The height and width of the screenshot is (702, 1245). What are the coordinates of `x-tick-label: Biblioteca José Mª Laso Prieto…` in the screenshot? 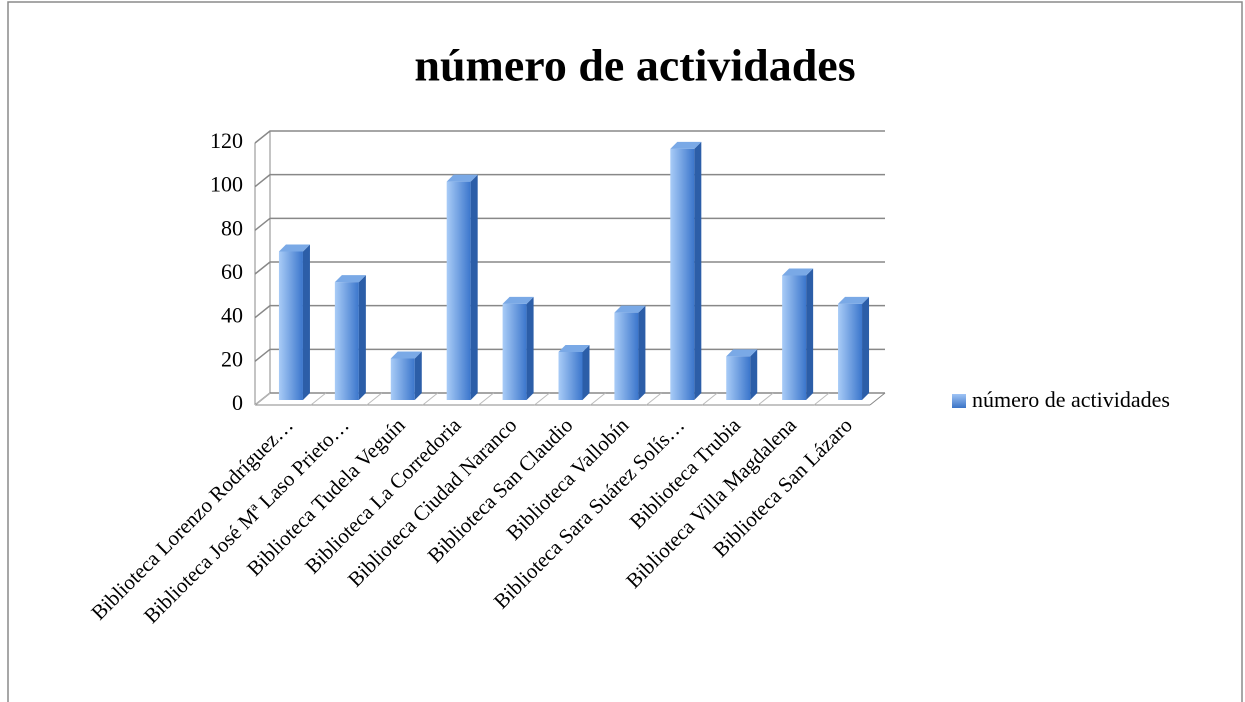 It's located at (246, 520).